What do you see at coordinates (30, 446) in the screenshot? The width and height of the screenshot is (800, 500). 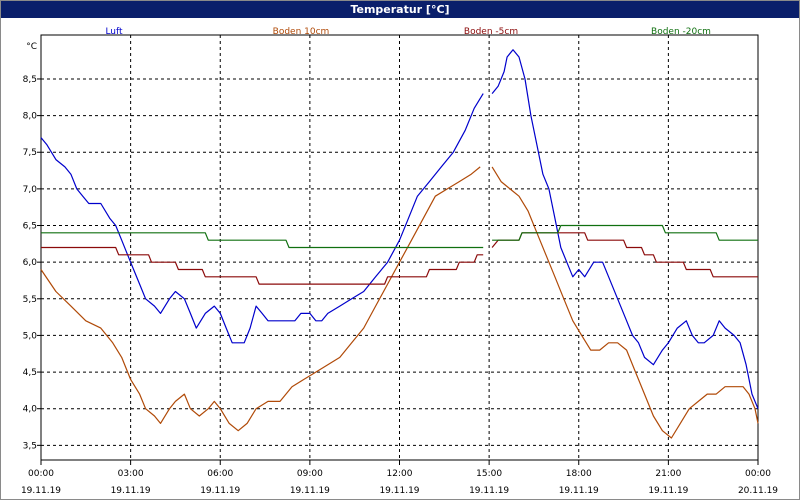 I see `y-tick-label: 3,5` at bounding box center [30, 446].